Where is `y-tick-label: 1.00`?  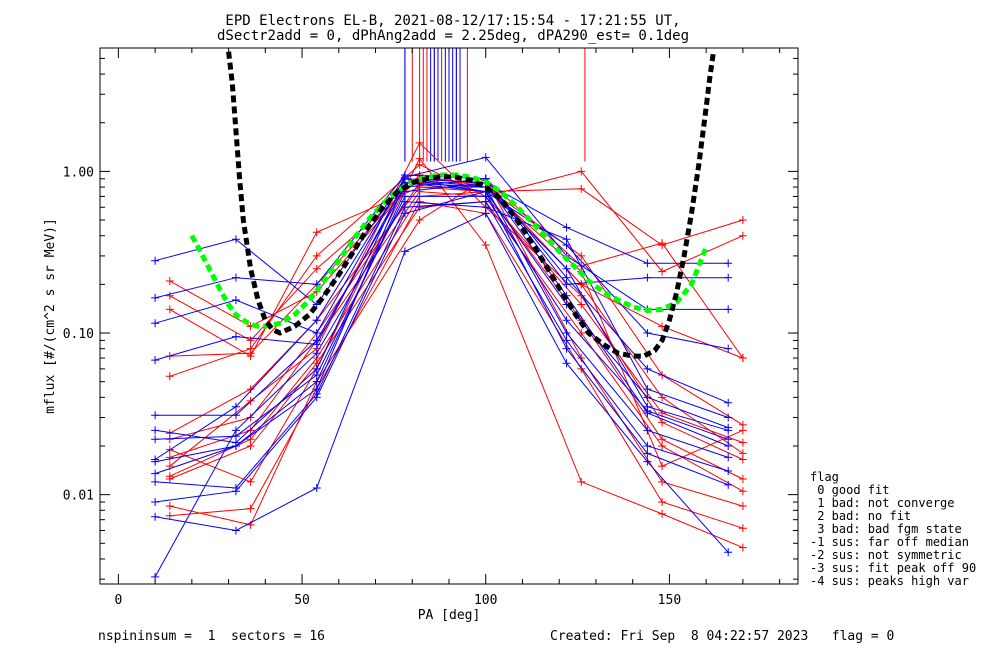 y-tick-label: 1.00 is located at coordinates (78, 172).